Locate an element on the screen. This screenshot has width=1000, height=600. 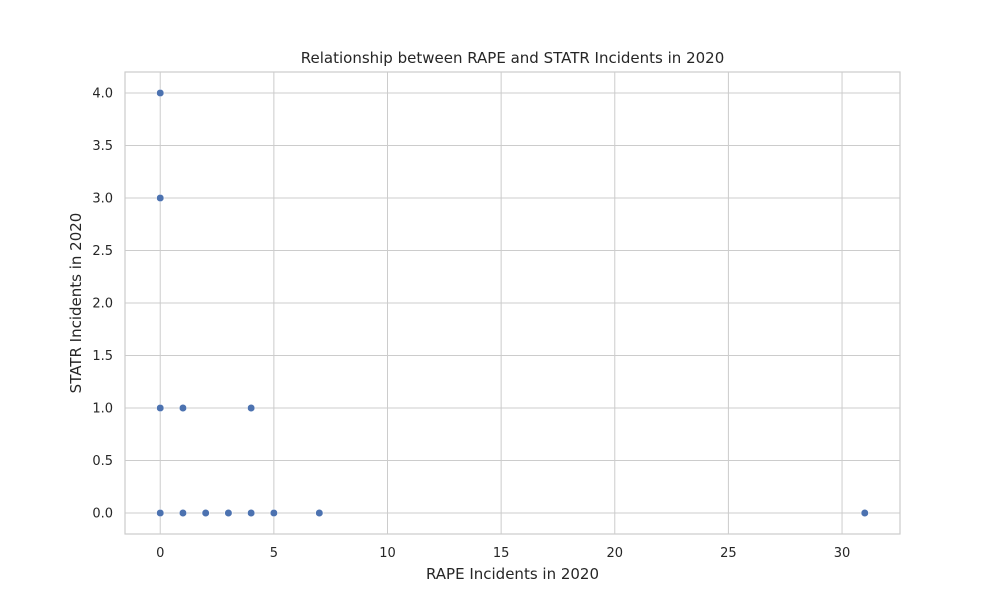
y-tick-label: 2.0 is located at coordinates (102, 304).